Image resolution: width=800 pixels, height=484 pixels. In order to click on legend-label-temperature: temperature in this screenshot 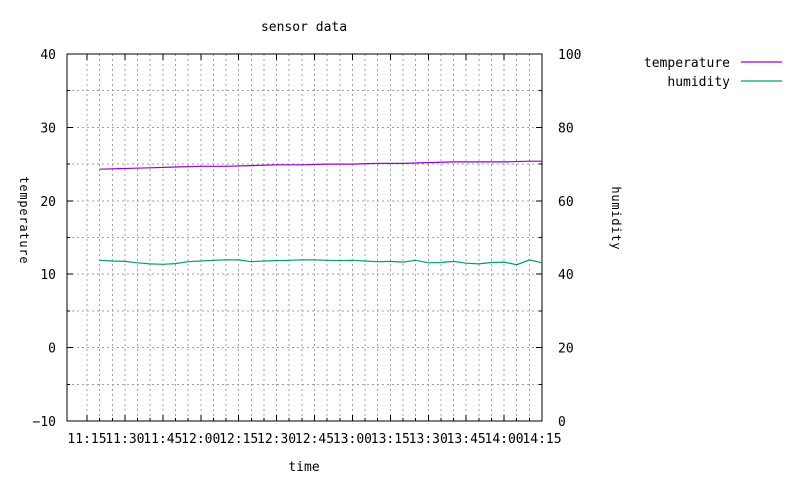, I will do `click(687, 63)`.